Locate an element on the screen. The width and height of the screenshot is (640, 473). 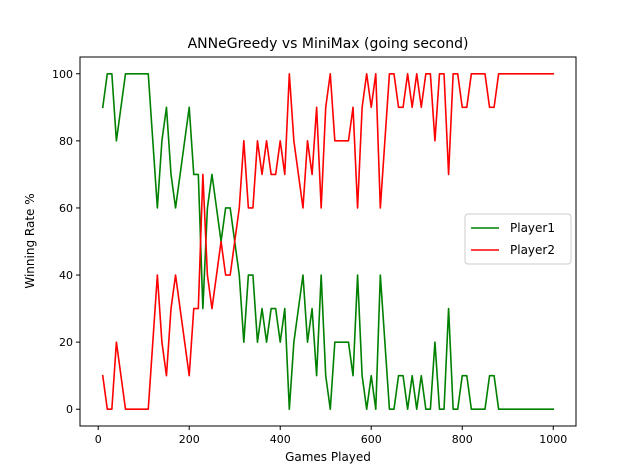
y-axis-label: Winning Rate % is located at coordinates (30, 240).